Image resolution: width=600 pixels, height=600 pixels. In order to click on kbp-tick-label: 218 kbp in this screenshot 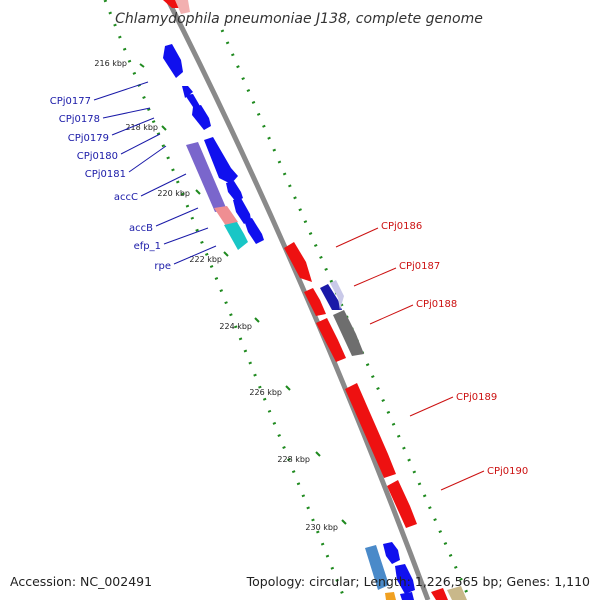, I will do `click(141, 127)`.